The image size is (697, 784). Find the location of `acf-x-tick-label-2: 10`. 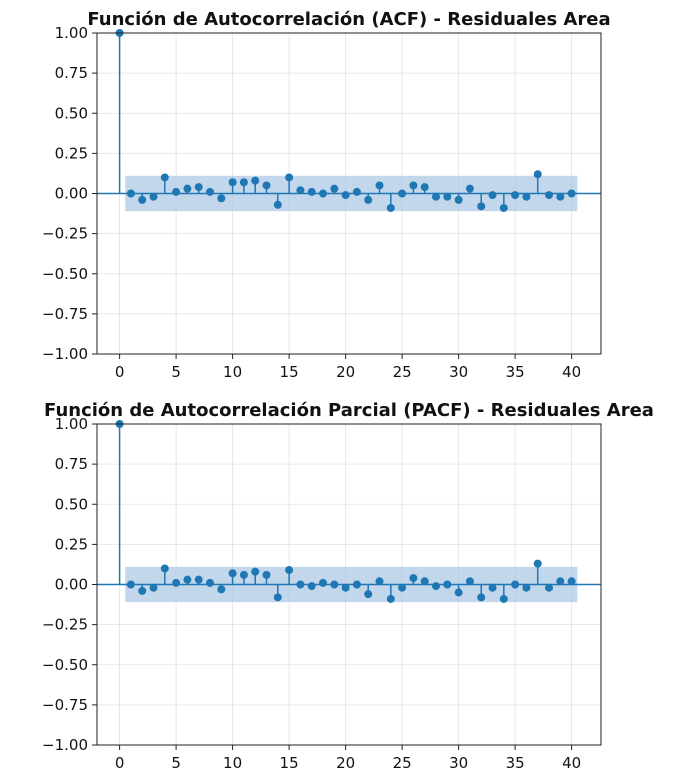

acf-x-tick-label-2: 10 is located at coordinates (232, 372).